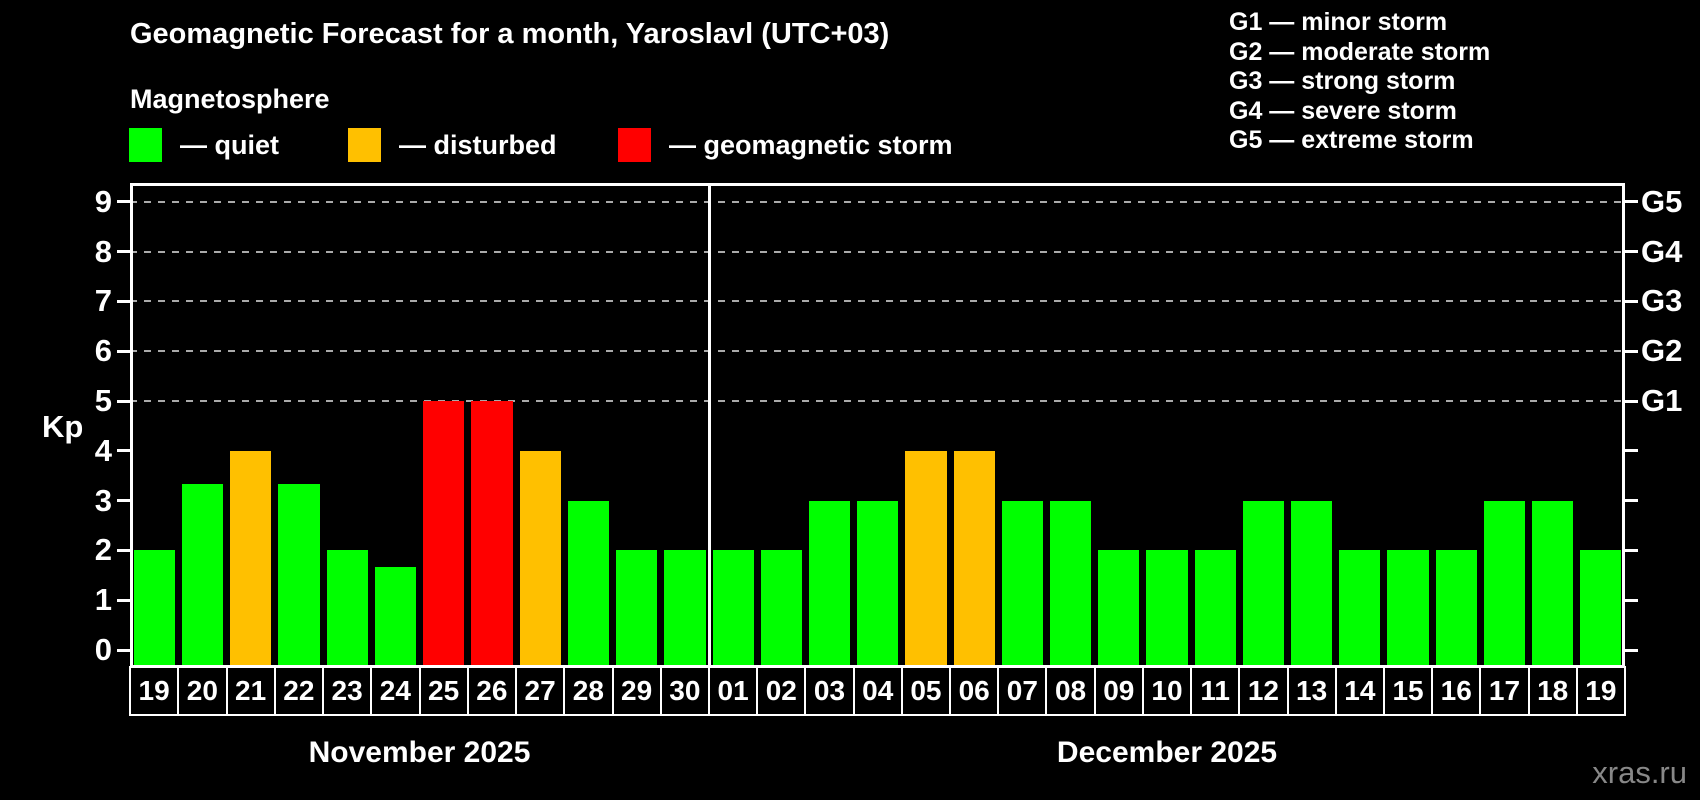 The width and height of the screenshot is (1700, 800). What do you see at coordinates (103, 649) in the screenshot?
I see `y-axis-tick-label: 0` at bounding box center [103, 649].